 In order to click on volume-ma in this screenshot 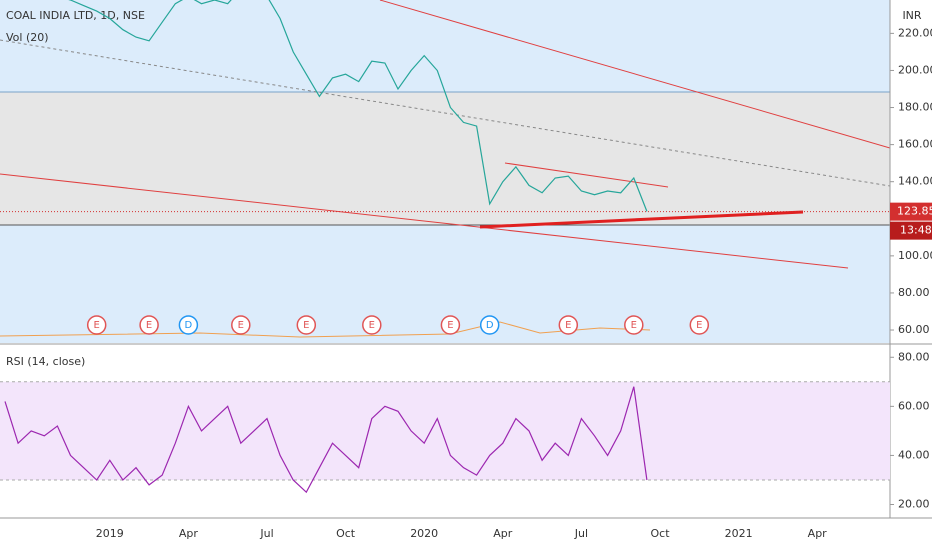, I will do `click(325, 329)`.